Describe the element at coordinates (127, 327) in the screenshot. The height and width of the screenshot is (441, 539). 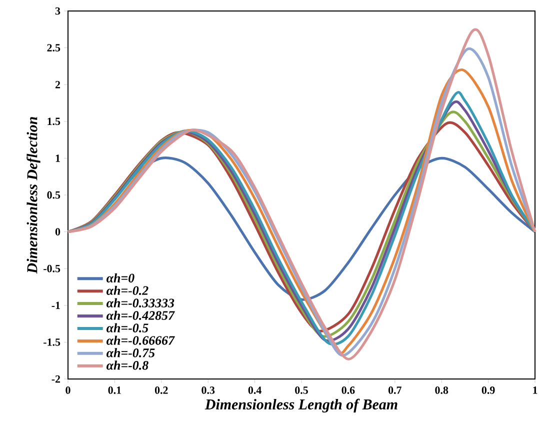
I see `legend-label: αh=-0.5` at that location.